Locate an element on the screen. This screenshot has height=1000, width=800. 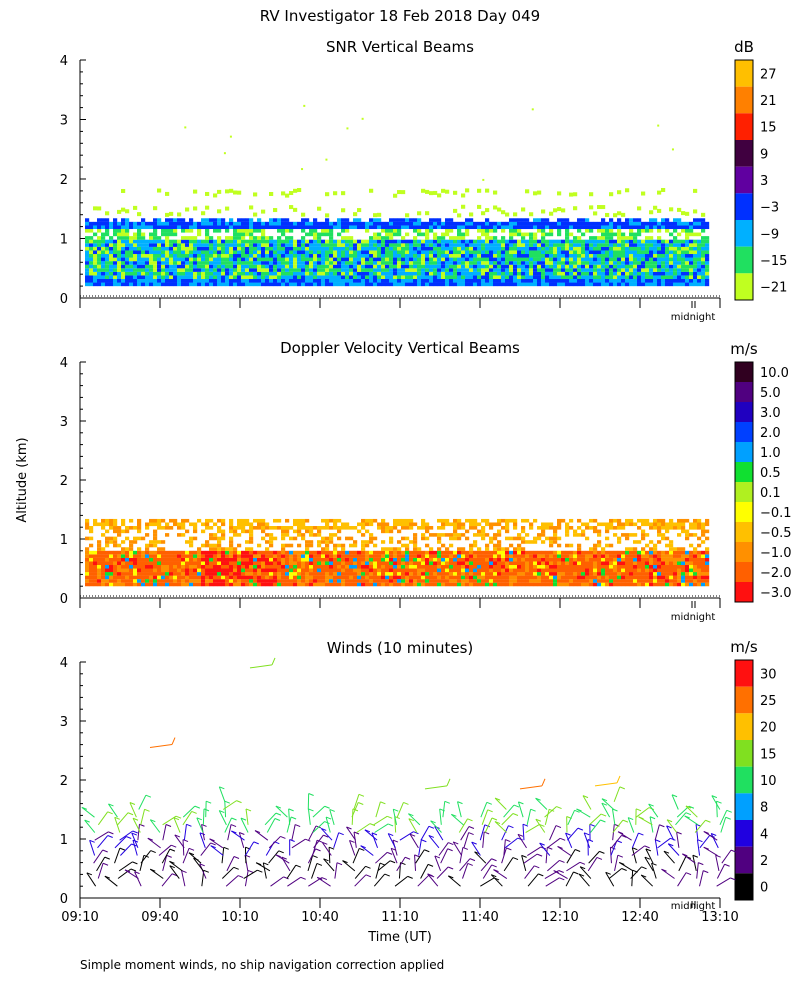
colorbar-swatch is located at coordinates (744, 180).